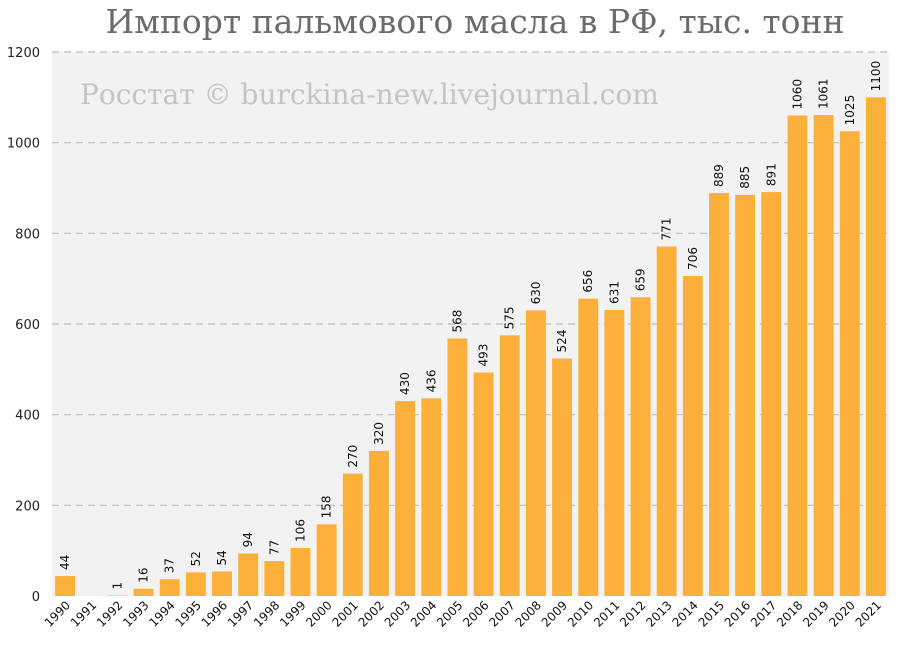  Describe the element at coordinates (632, 613) in the screenshot. I see `x-tick-label: 2012` at that location.